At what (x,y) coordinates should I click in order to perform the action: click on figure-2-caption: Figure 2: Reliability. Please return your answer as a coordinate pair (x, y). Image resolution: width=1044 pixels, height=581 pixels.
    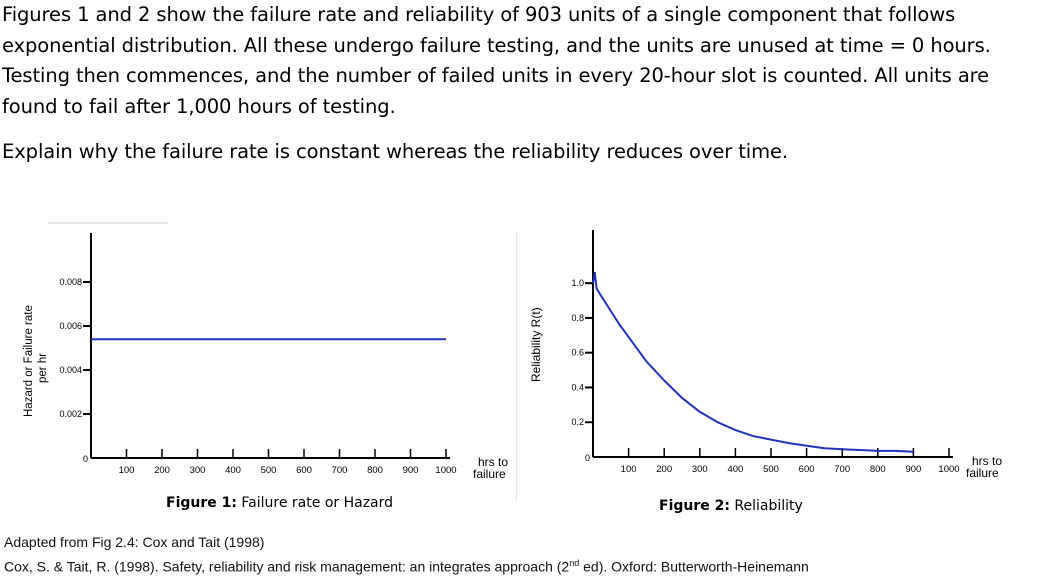
    Looking at the image, I should click on (731, 506).